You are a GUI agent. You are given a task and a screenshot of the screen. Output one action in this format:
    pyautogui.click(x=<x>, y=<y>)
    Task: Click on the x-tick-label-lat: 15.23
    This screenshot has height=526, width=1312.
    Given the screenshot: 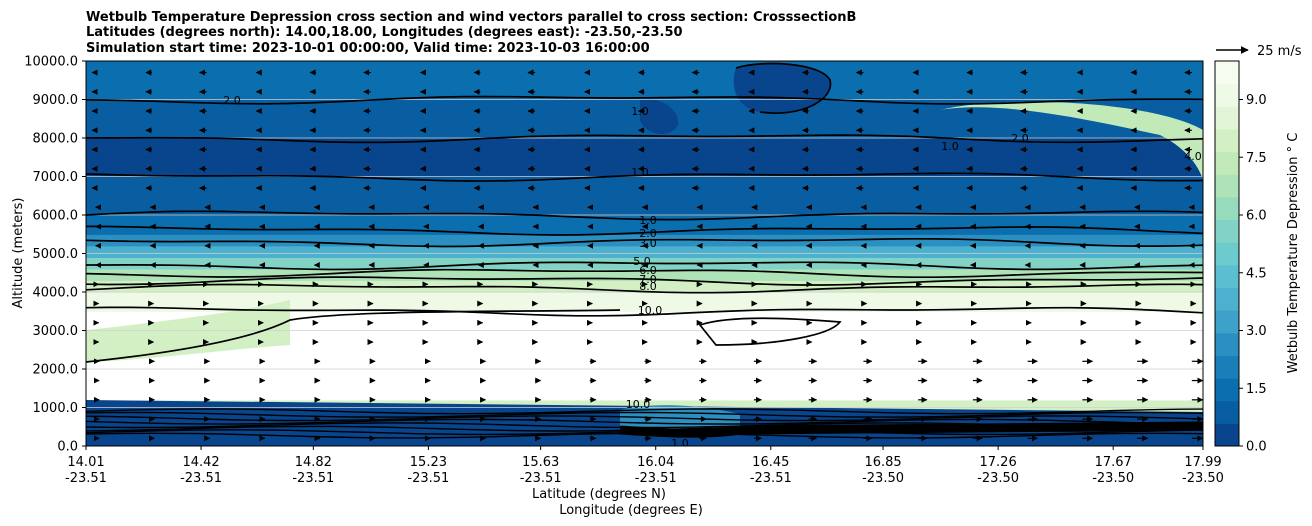 What is the action you would take?
    pyautogui.click(x=428, y=462)
    